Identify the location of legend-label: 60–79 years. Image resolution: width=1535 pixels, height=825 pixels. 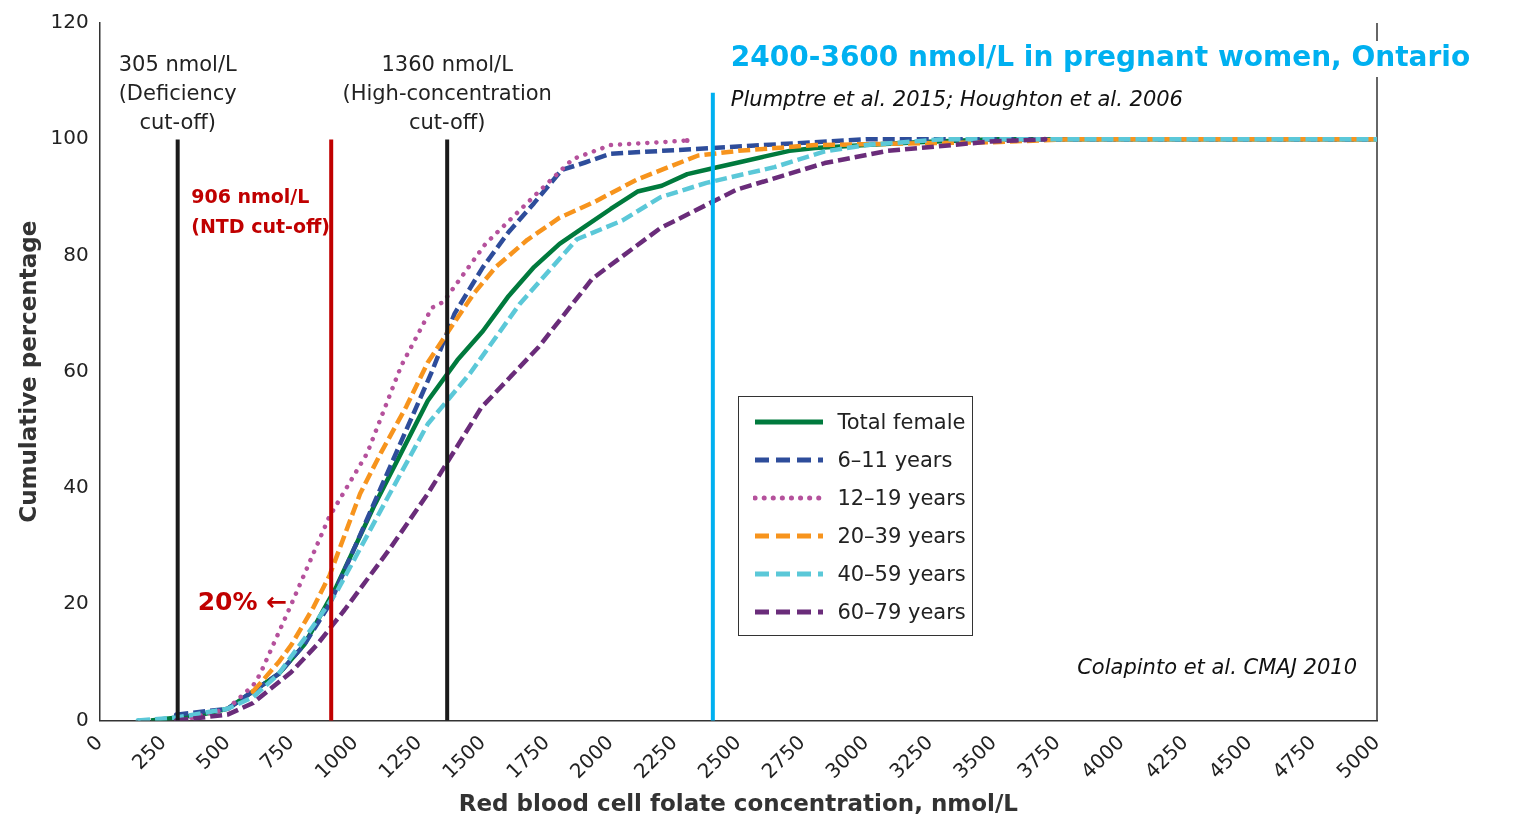
(901, 612).